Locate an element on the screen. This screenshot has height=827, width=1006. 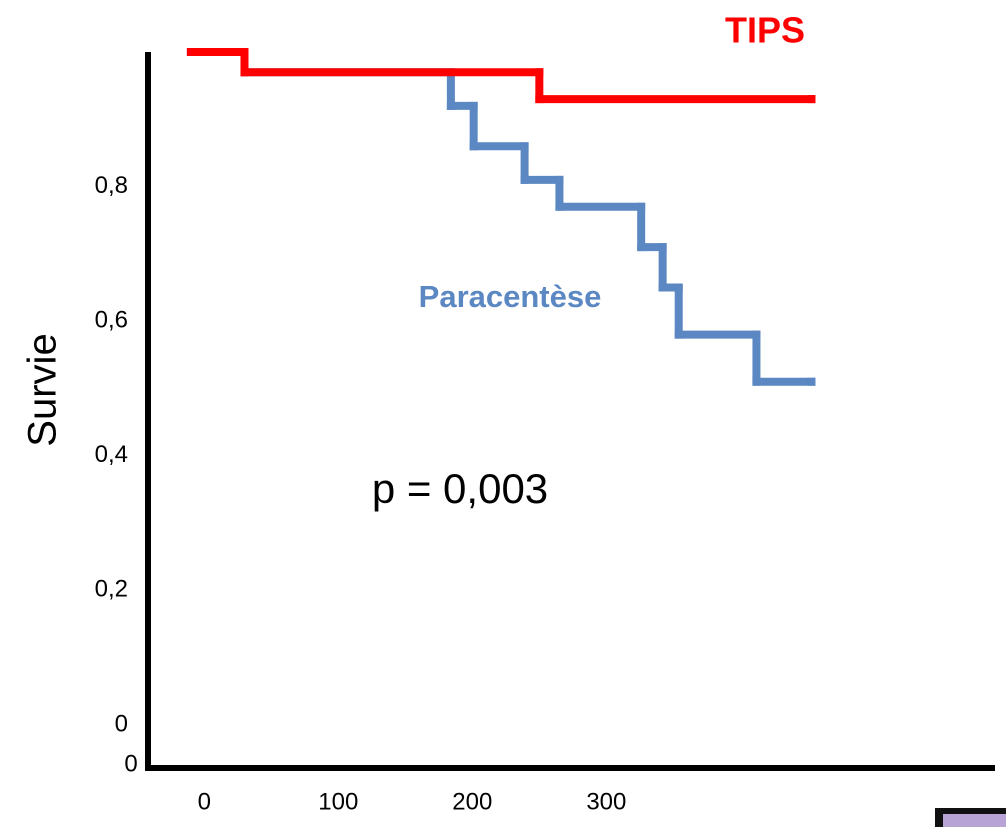
y-axis-label: Survie is located at coordinates (43, 389).